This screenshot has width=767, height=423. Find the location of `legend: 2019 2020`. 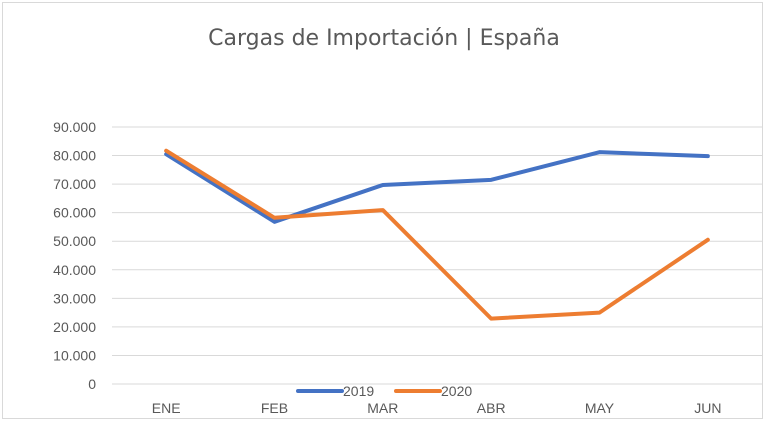

legend: 2019 2020 is located at coordinates (384, 391).